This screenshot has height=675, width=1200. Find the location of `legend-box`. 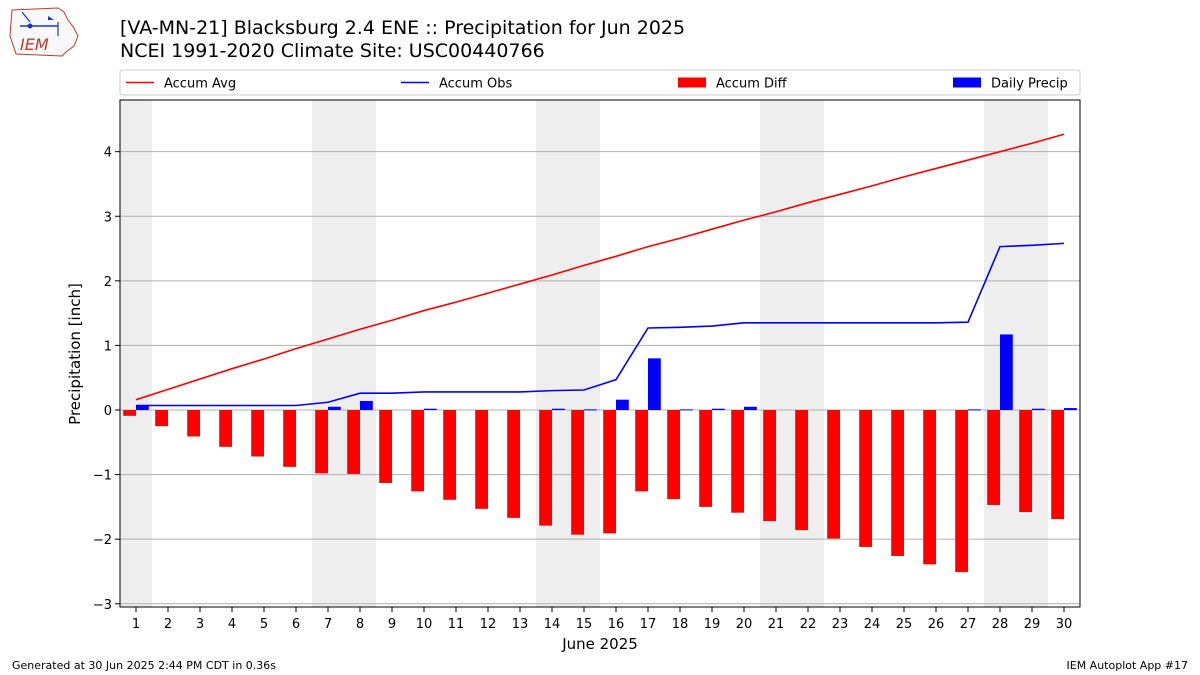

legend-box is located at coordinates (600, 82).